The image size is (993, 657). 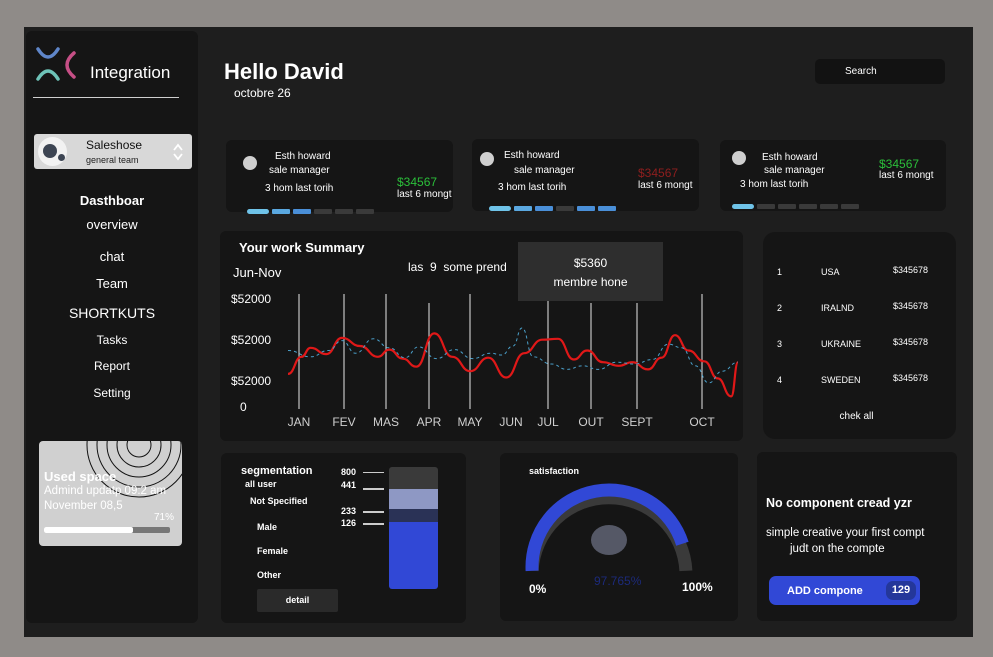 I want to click on x-tick-label: APR, so click(x=429, y=422).